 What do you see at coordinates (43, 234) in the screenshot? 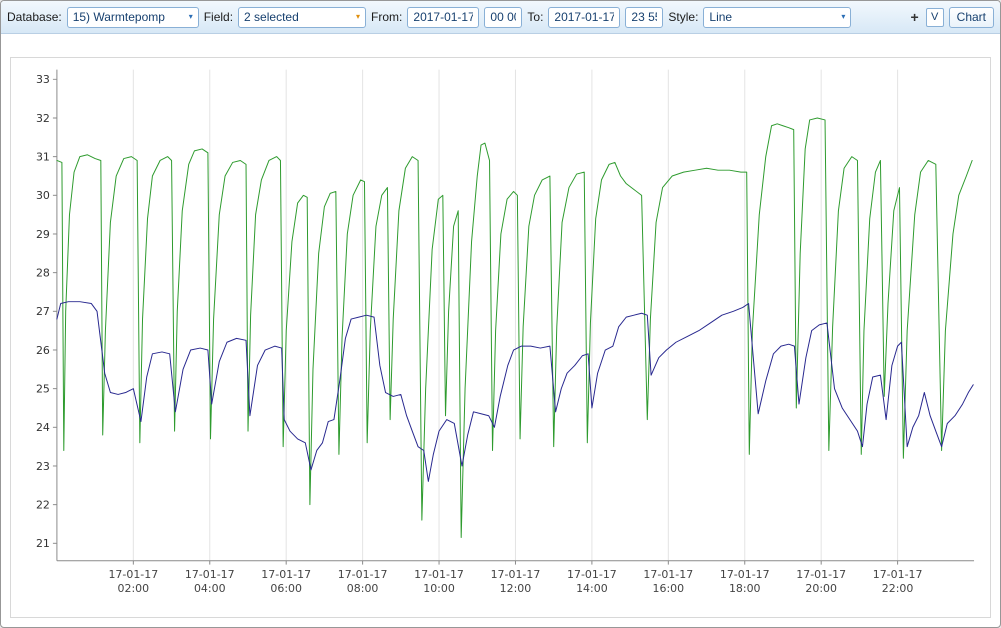
I see `svg-text: 29` at bounding box center [43, 234].